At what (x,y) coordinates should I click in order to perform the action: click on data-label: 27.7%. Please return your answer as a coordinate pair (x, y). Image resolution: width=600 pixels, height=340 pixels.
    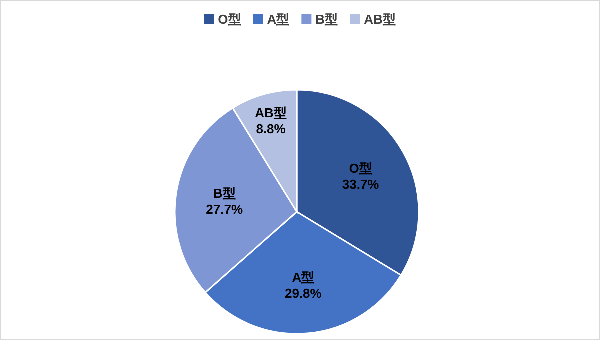
    Looking at the image, I should click on (225, 210).